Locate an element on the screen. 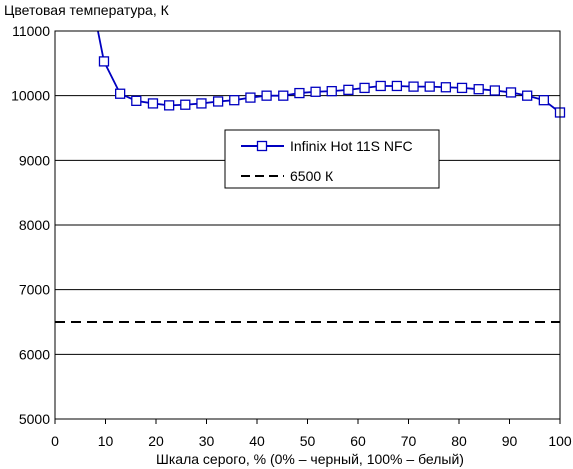 This screenshot has width=573, height=469. y-tick-label: 8000 is located at coordinates (34, 225).